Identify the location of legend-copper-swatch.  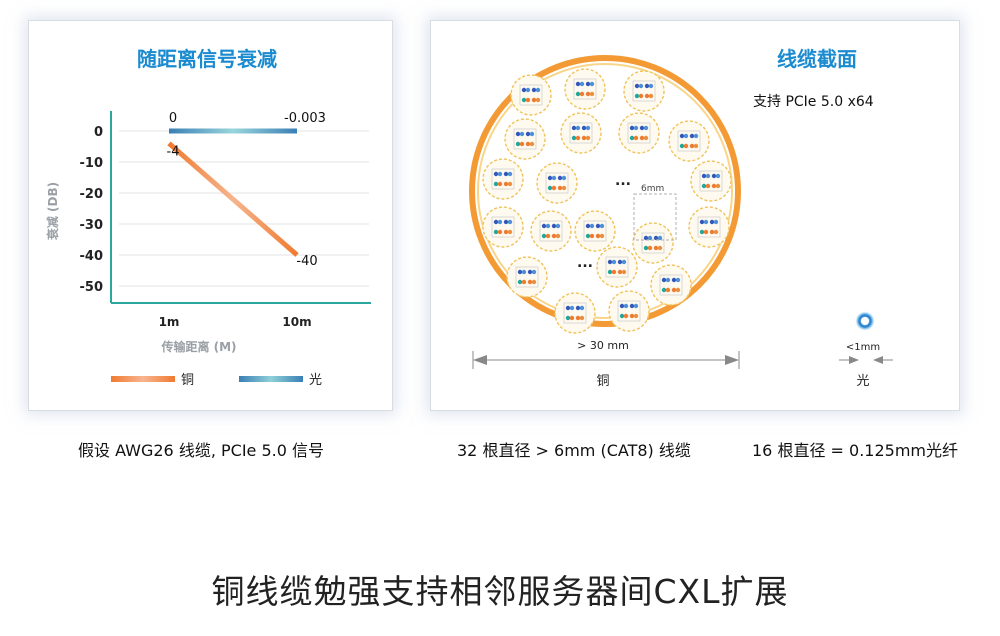
(143, 379).